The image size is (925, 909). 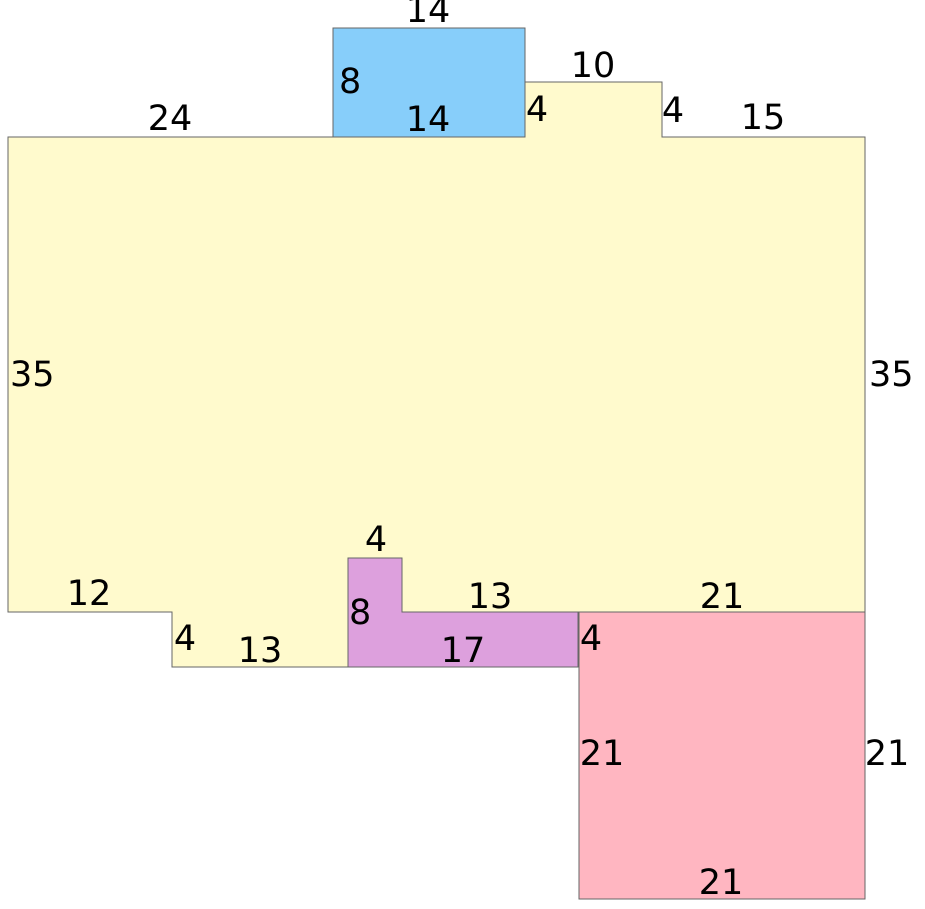 I want to click on edge-label-blue-bottom: 14, so click(x=428, y=120).